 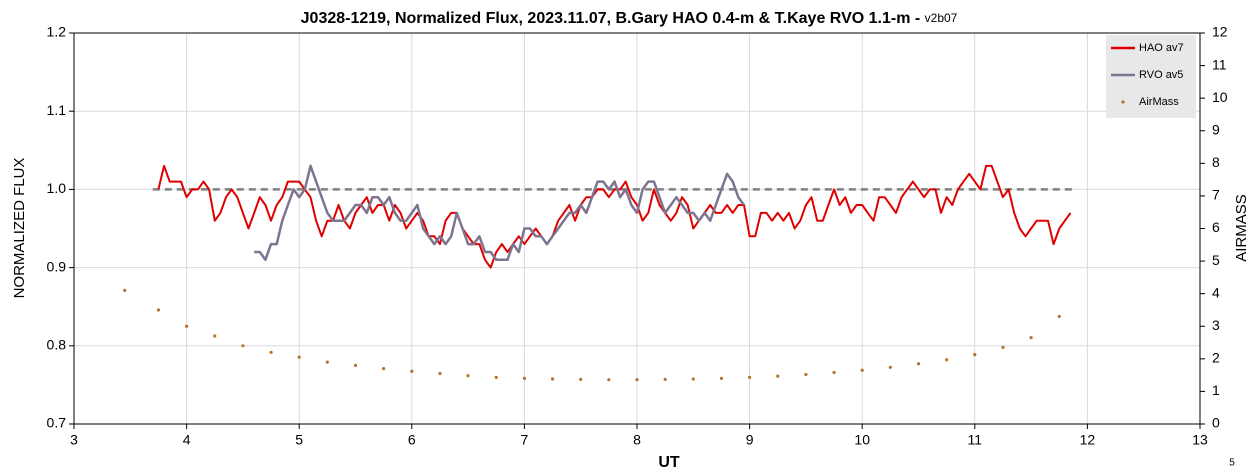 What do you see at coordinates (1216, 358) in the screenshot?
I see `y2-tick-label: 2` at bounding box center [1216, 358].